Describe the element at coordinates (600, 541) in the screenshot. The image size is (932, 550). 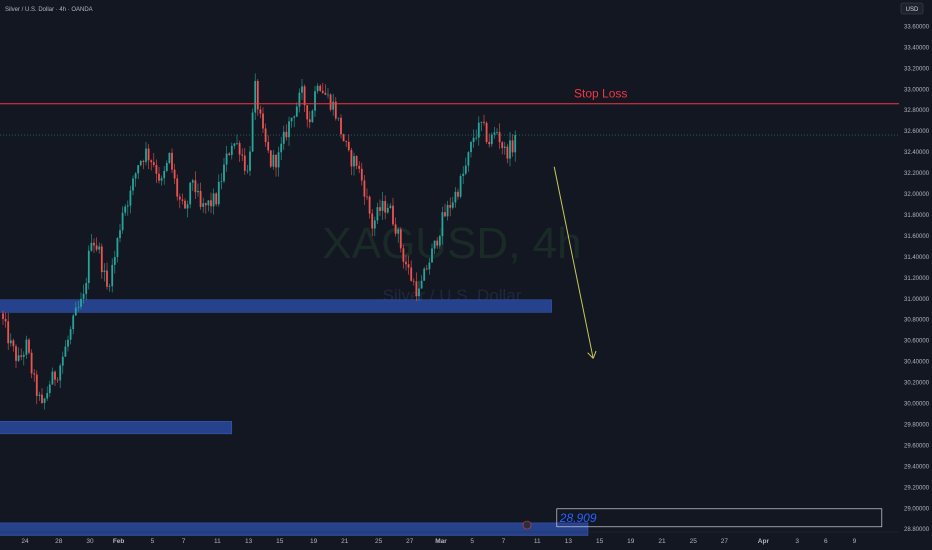
I see `x-tick-label: 15` at that location.